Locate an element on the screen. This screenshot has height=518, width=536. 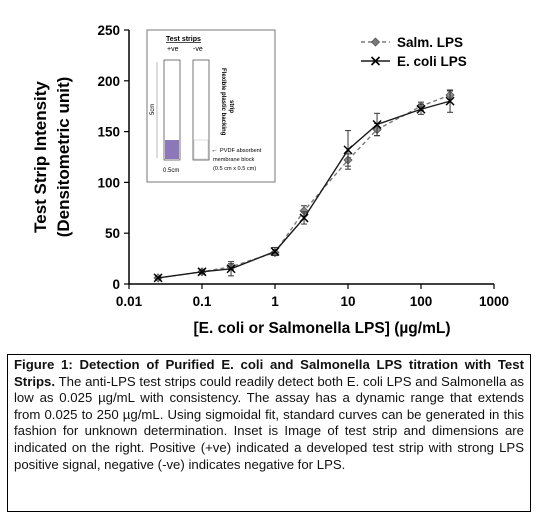
x-tick-label: 1000 is located at coordinates (494, 301).